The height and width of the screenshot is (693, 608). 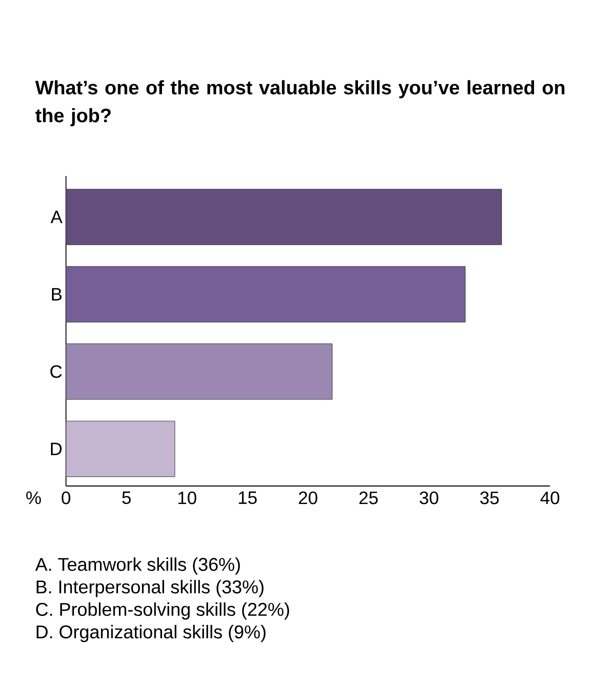 What do you see at coordinates (56, 449) in the screenshot?
I see `y-tick-label: D` at bounding box center [56, 449].